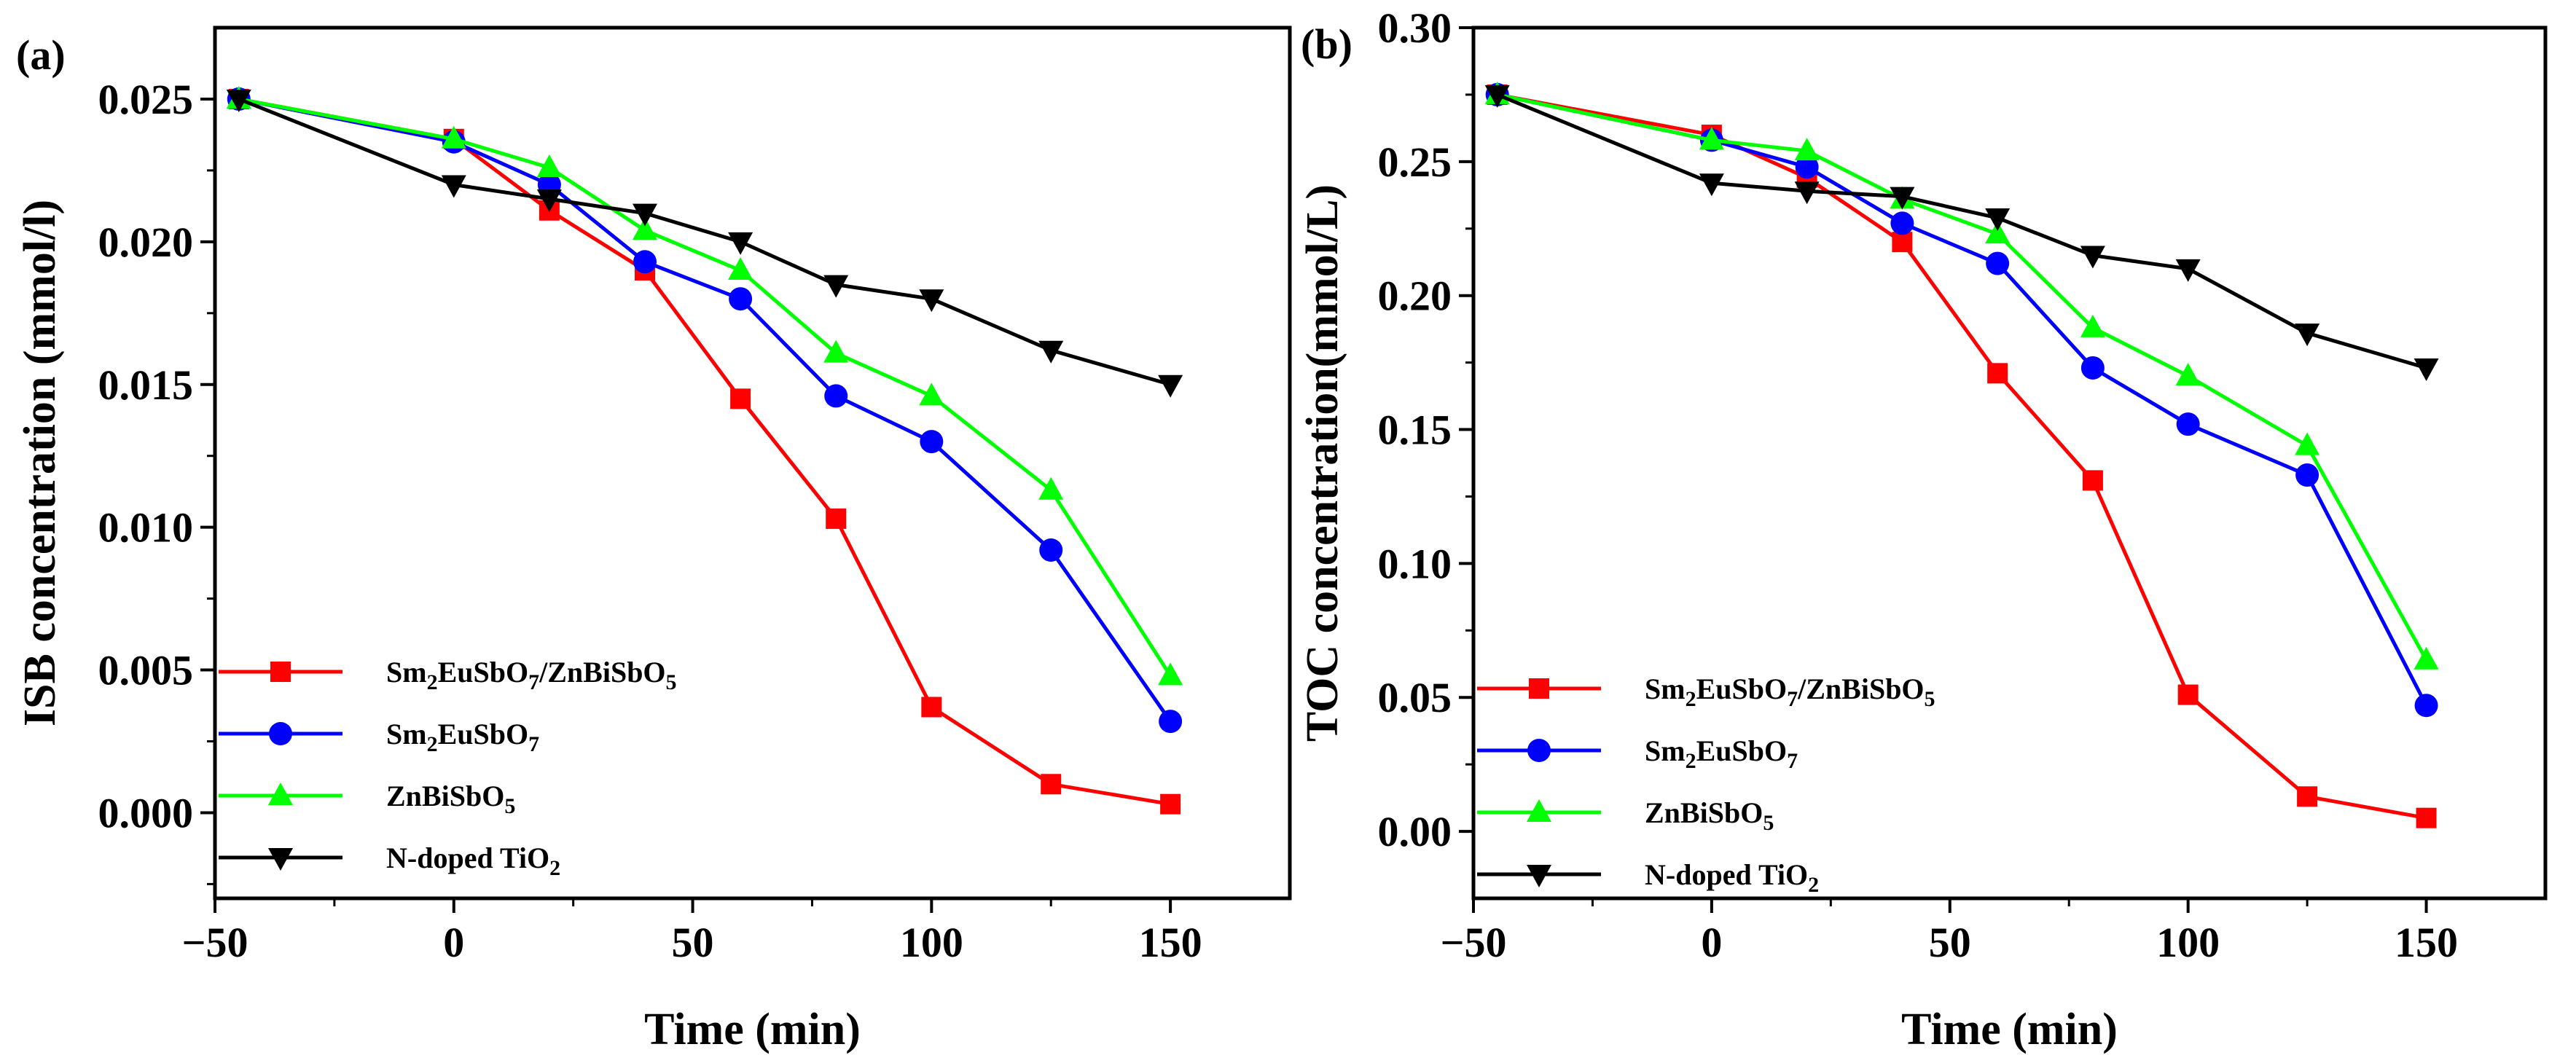 This screenshot has height=1063, width=2576. I want to click on y-tick-label: 0.30, so click(1415, 28).